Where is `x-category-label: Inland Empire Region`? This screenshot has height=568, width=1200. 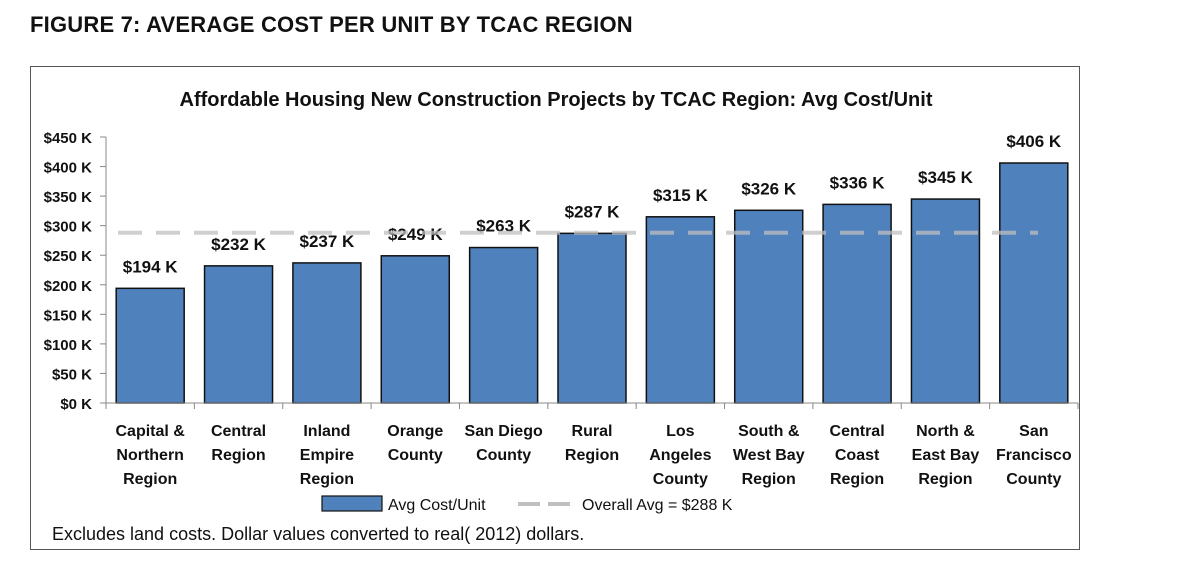
x-category-label: Inland Empire Region is located at coordinates (327, 455).